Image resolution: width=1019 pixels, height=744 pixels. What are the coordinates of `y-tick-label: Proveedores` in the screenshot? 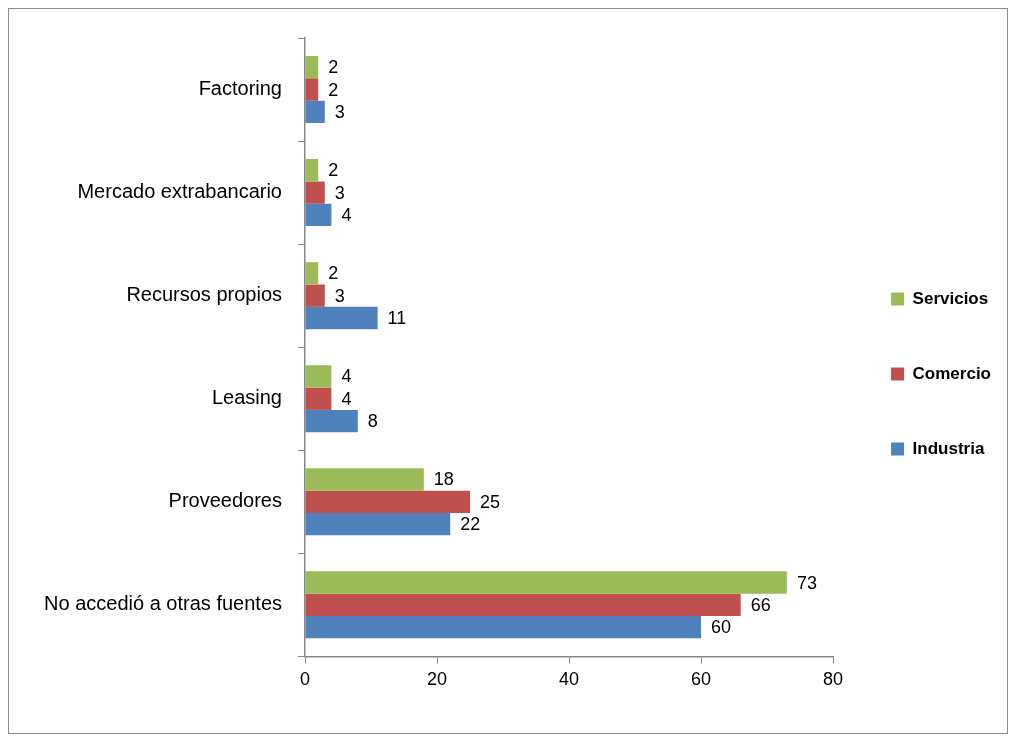 It's located at (225, 500).